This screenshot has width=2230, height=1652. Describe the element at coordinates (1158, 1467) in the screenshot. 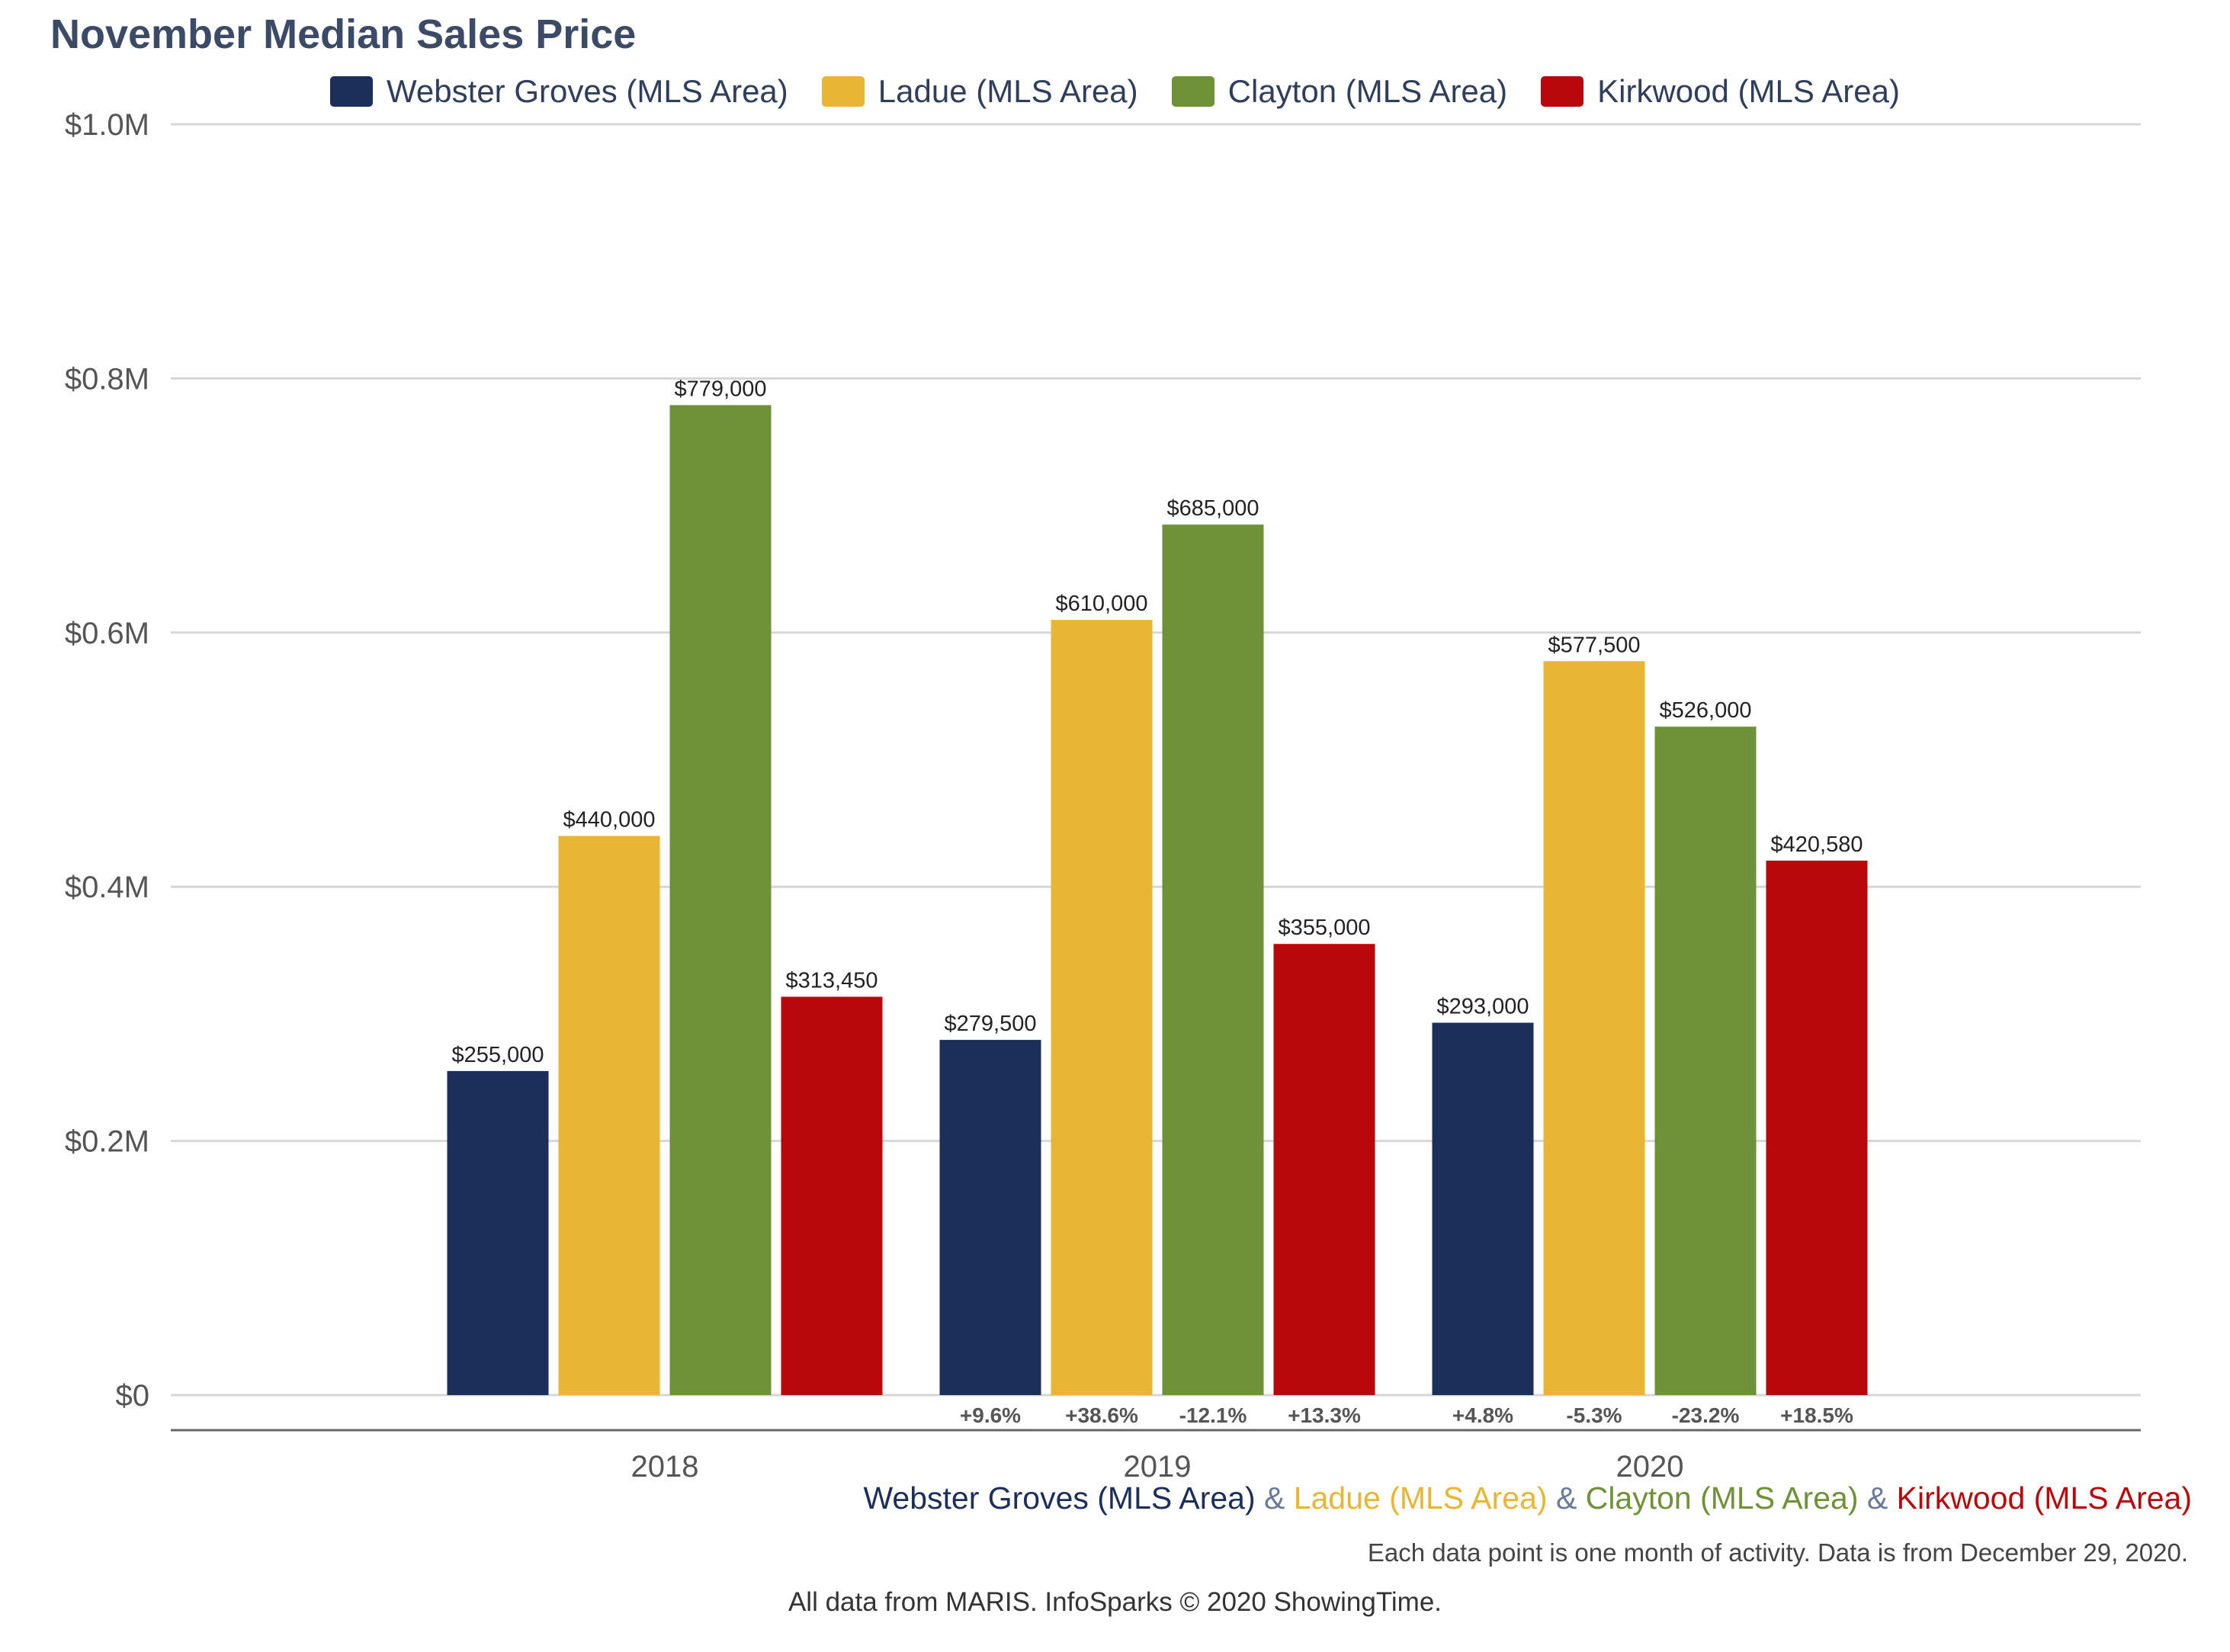

I see `x-tick-label: 2019` at that location.